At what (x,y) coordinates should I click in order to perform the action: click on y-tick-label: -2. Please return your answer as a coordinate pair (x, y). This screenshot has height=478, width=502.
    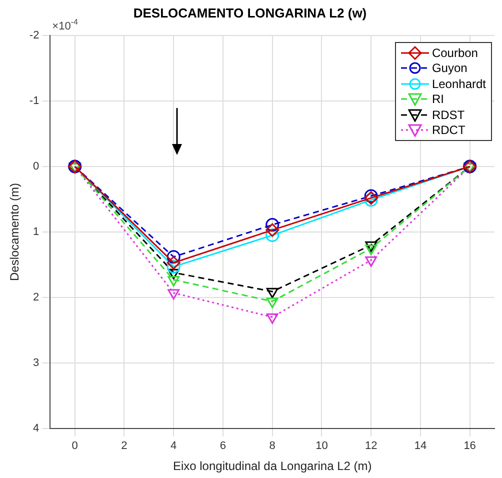
    Looking at the image, I should click on (34, 36).